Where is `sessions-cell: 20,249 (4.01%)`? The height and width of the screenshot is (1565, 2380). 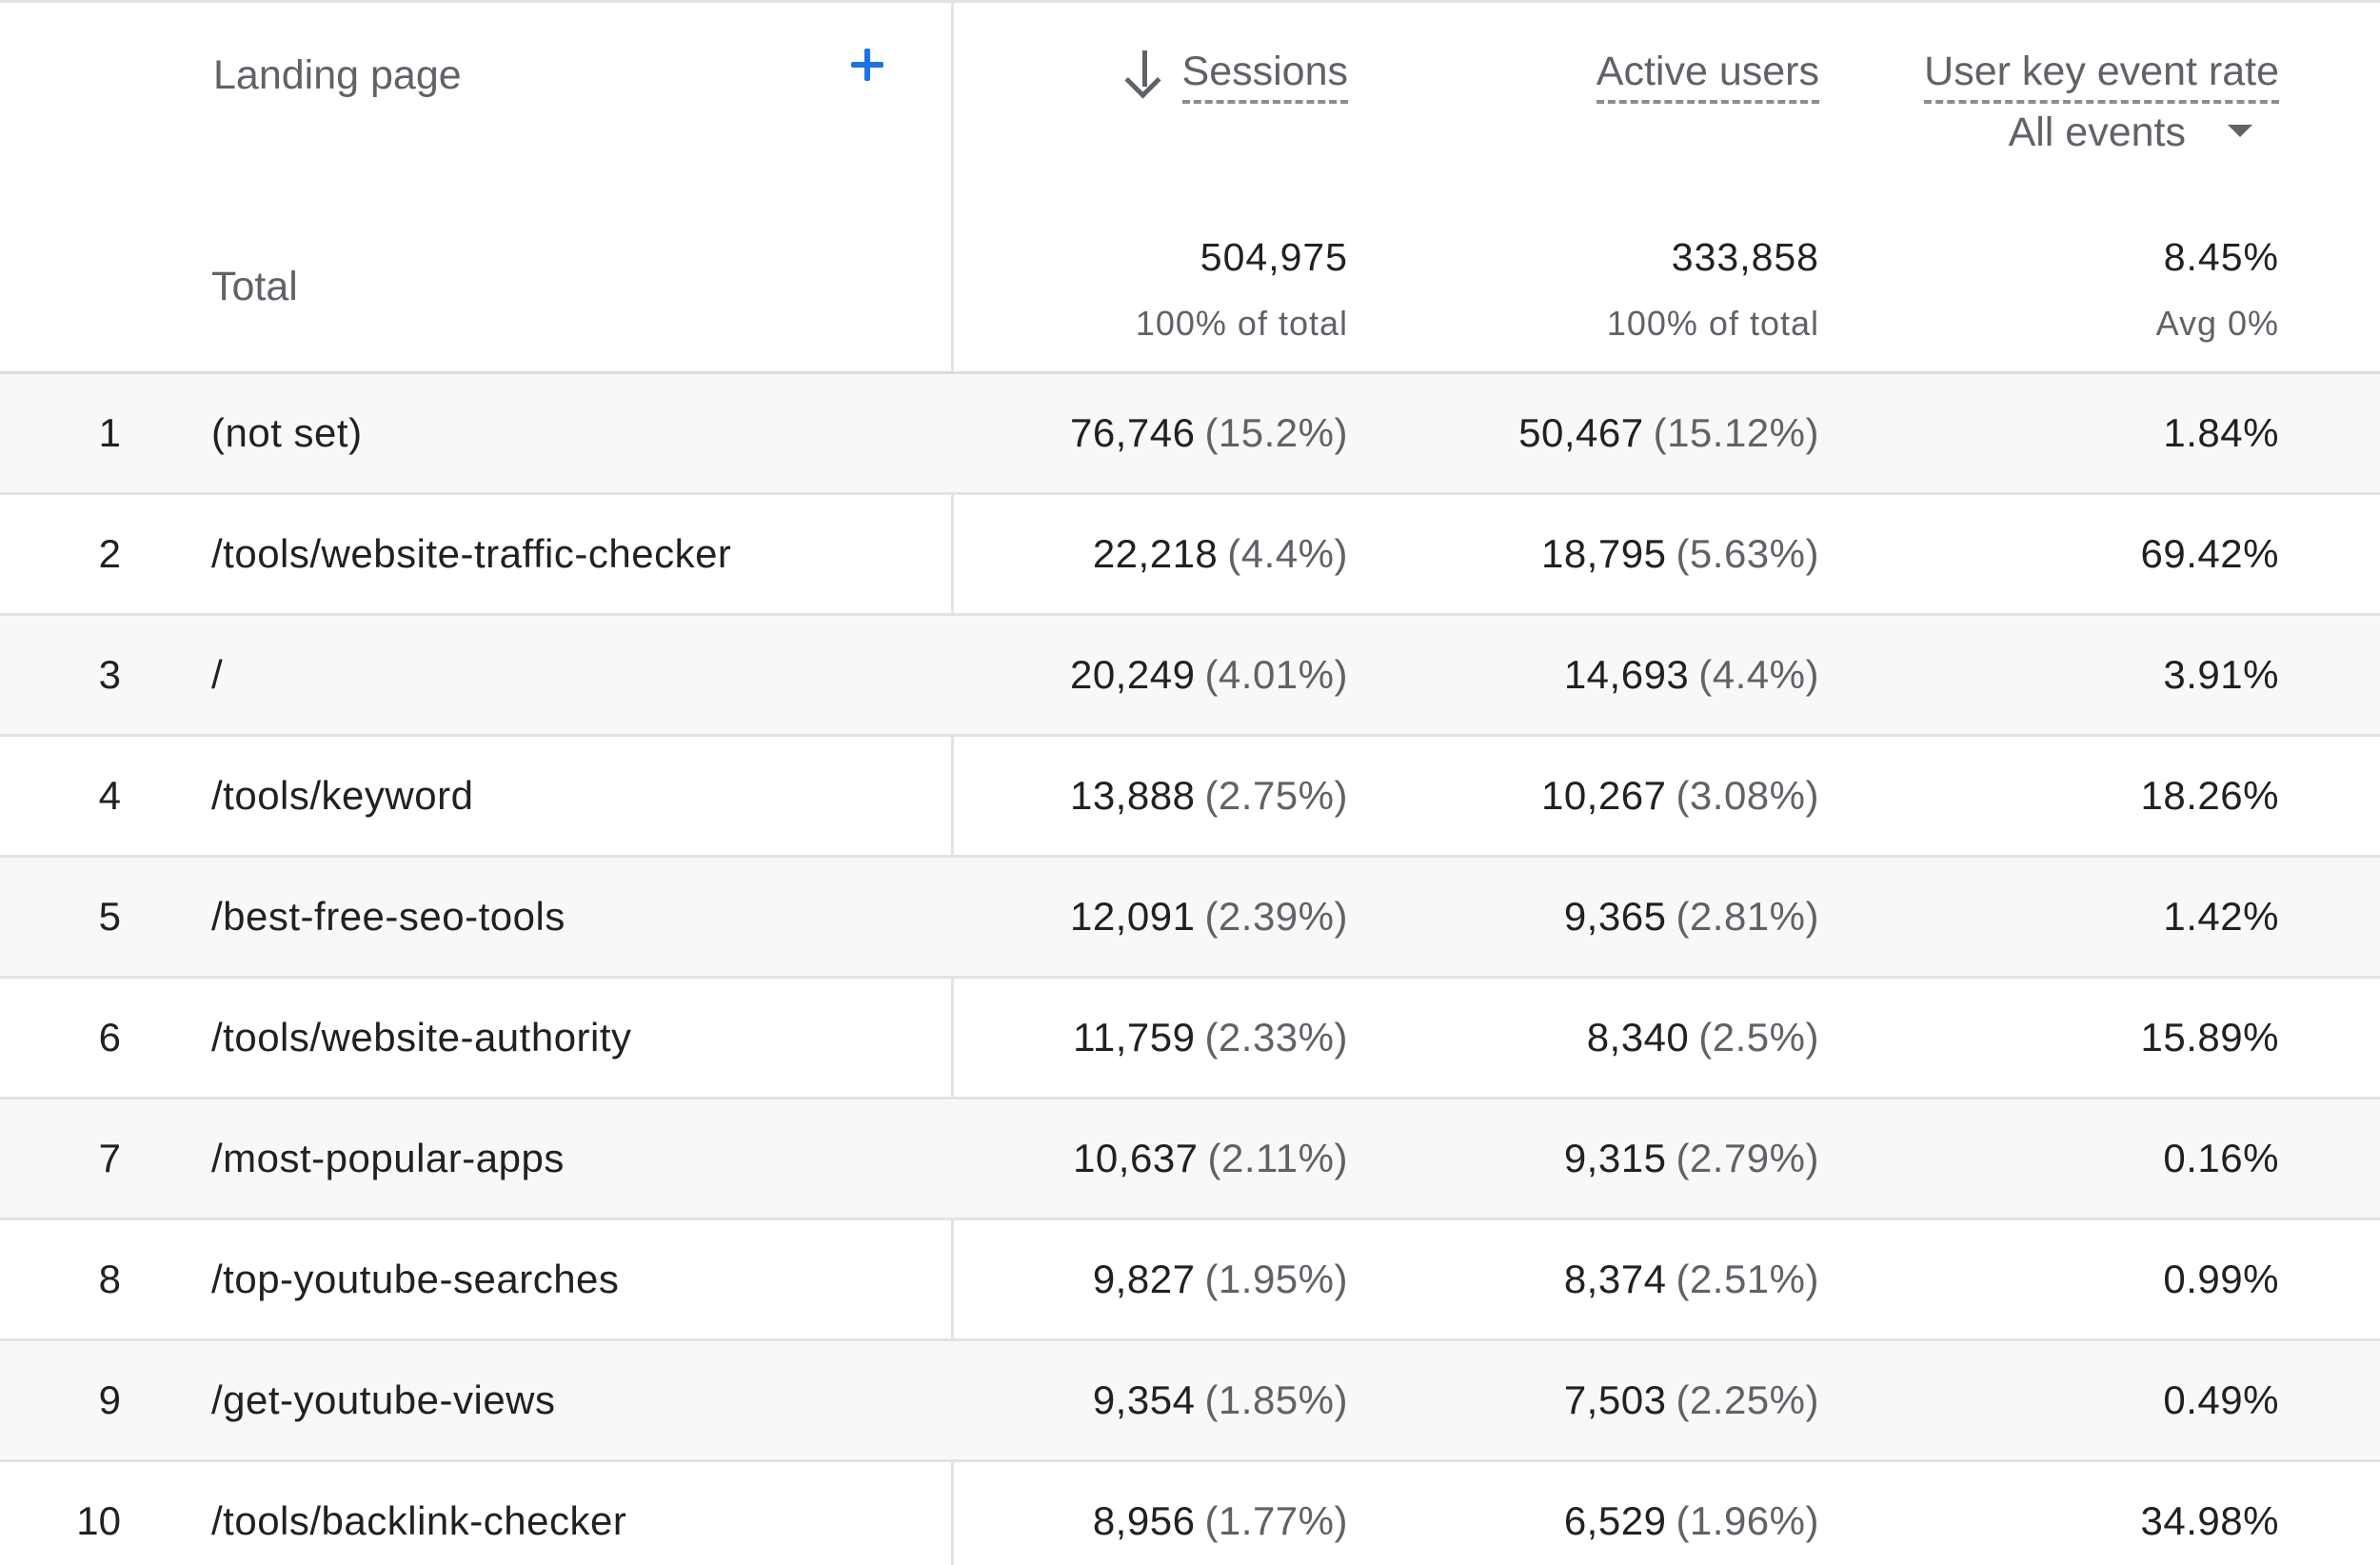 sessions-cell: 20,249 (4.01%) is located at coordinates (1209, 675).